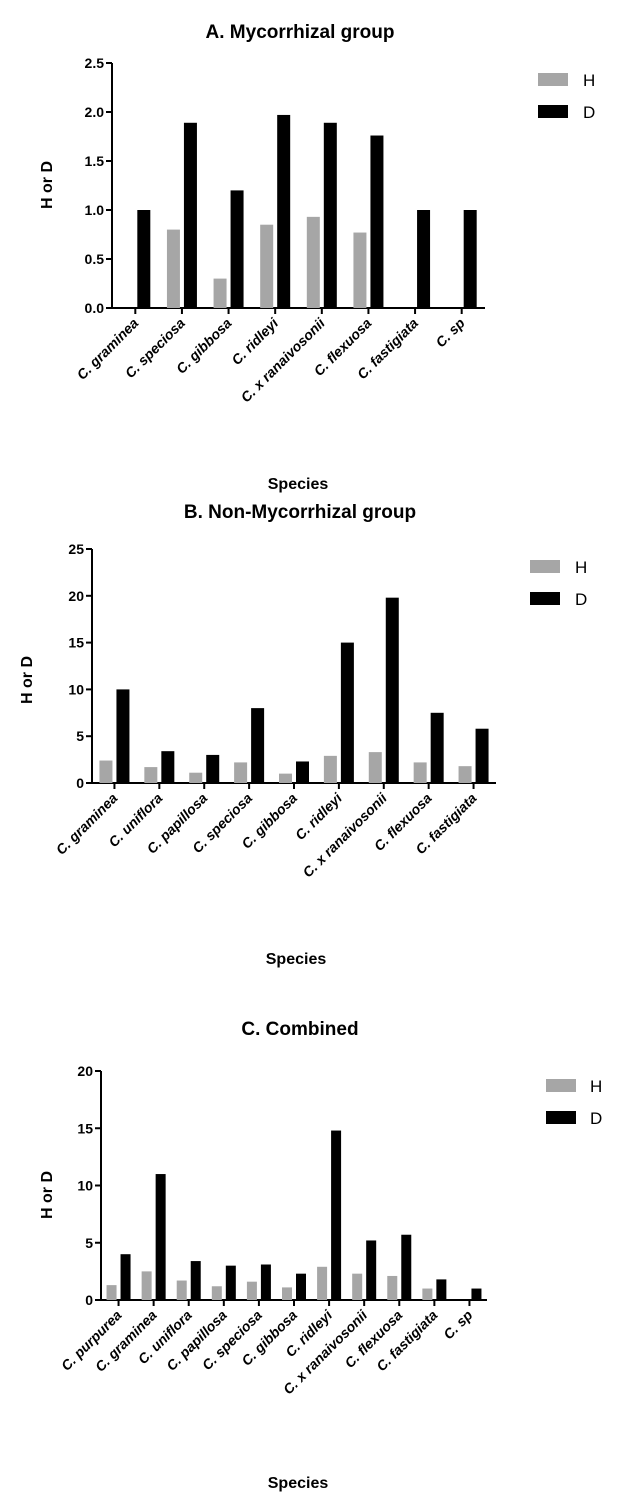 The width and height of the screenshot is (619, 1497). Describe the element at coordinates (298, 1483) in the screenshot. I see `chart-c-xlabel: Species` at that location.